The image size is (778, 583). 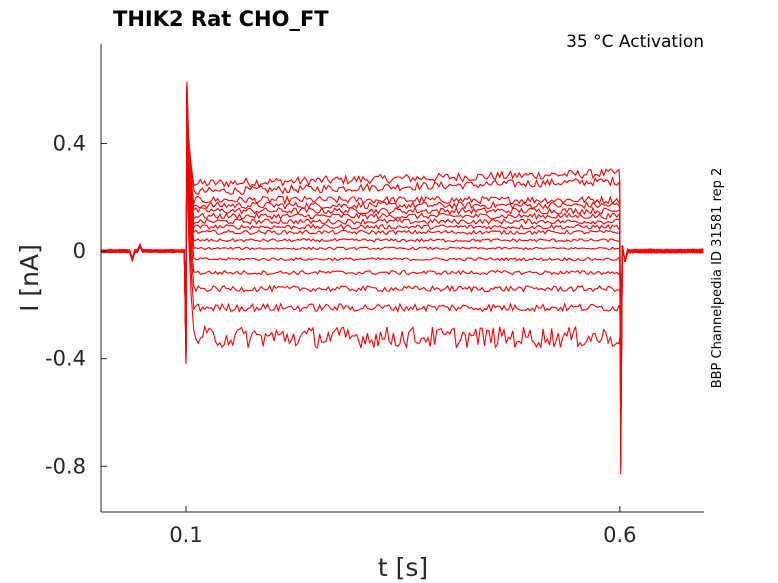 What do you see at coordinates (185, 535) in the screenshot?
I see `x-tick-label: 0.1` at bounding box center [185, 535].